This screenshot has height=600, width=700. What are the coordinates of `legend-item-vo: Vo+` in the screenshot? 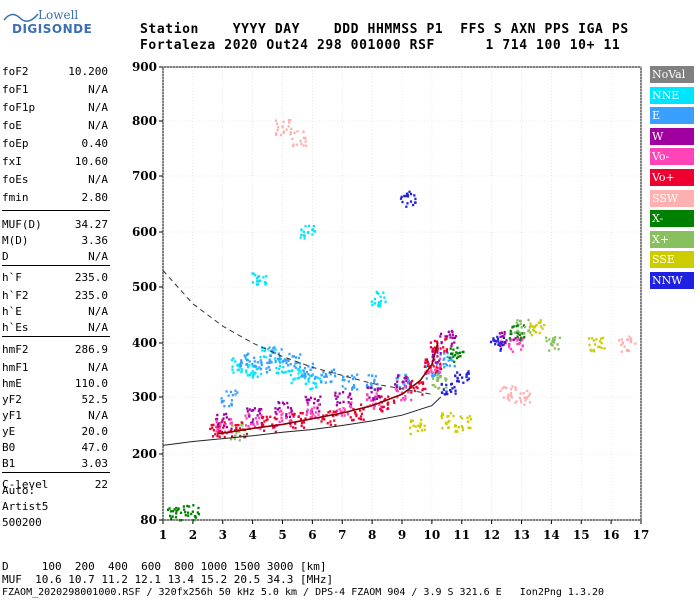 It's located at (672, 177).